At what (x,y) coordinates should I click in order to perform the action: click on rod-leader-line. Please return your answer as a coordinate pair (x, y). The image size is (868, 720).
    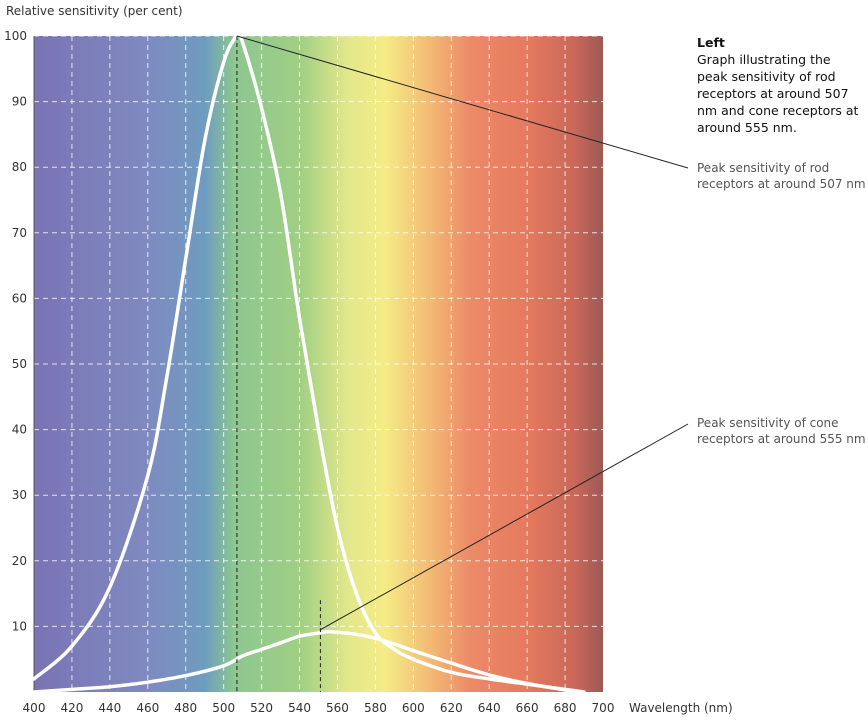
    Looking at the image, I should click on (462, 102).